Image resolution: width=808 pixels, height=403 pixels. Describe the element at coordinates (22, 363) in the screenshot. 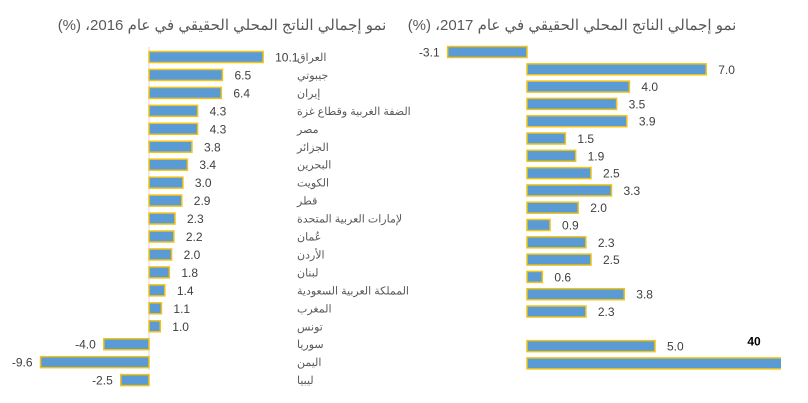

I see `data-label: -9.6` at that location.